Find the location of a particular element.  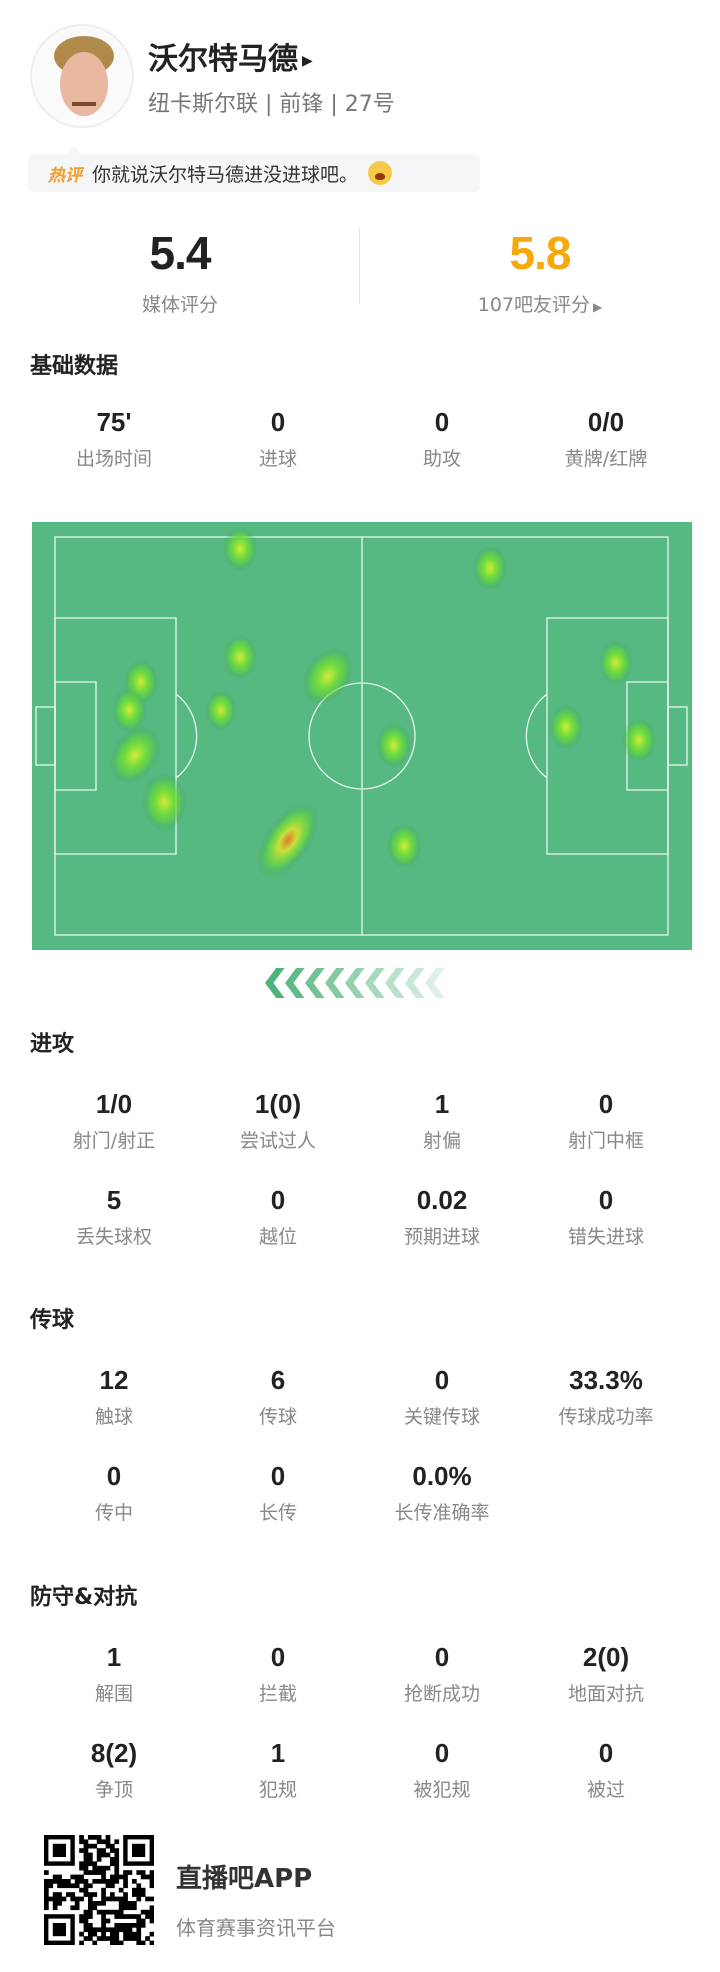

chevron-left-icon is located at coordinates (435, 983).